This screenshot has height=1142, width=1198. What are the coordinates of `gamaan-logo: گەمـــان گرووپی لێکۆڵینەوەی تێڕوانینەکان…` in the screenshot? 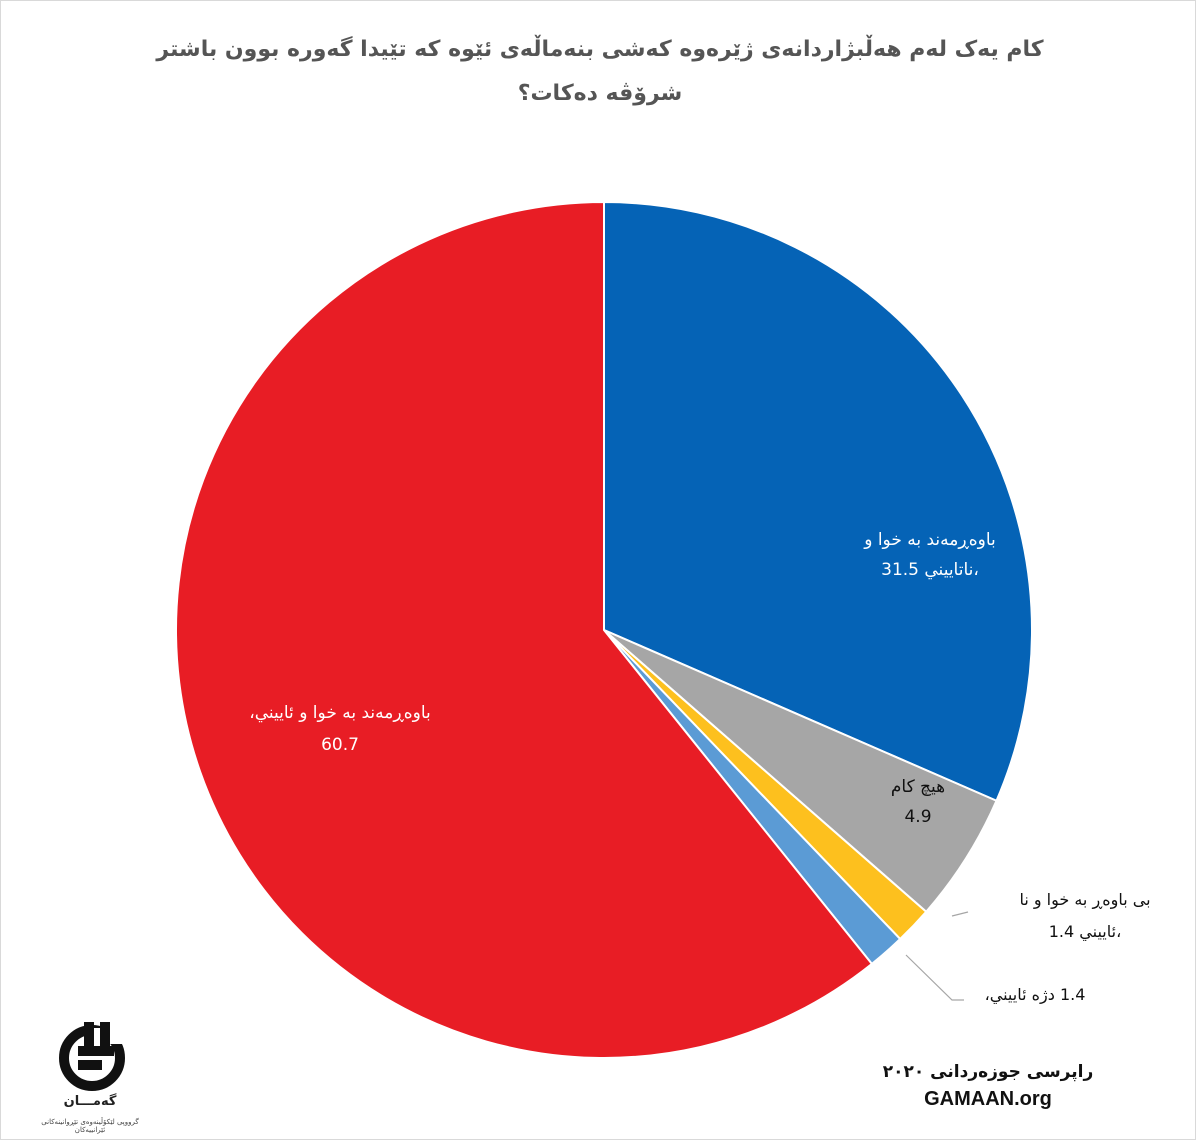 It's located at (90, 1078).